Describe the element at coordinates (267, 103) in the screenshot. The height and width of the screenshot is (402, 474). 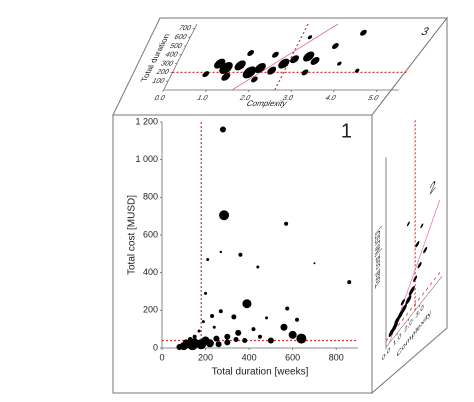
I see `x-axis-label: Complexity` at that location.